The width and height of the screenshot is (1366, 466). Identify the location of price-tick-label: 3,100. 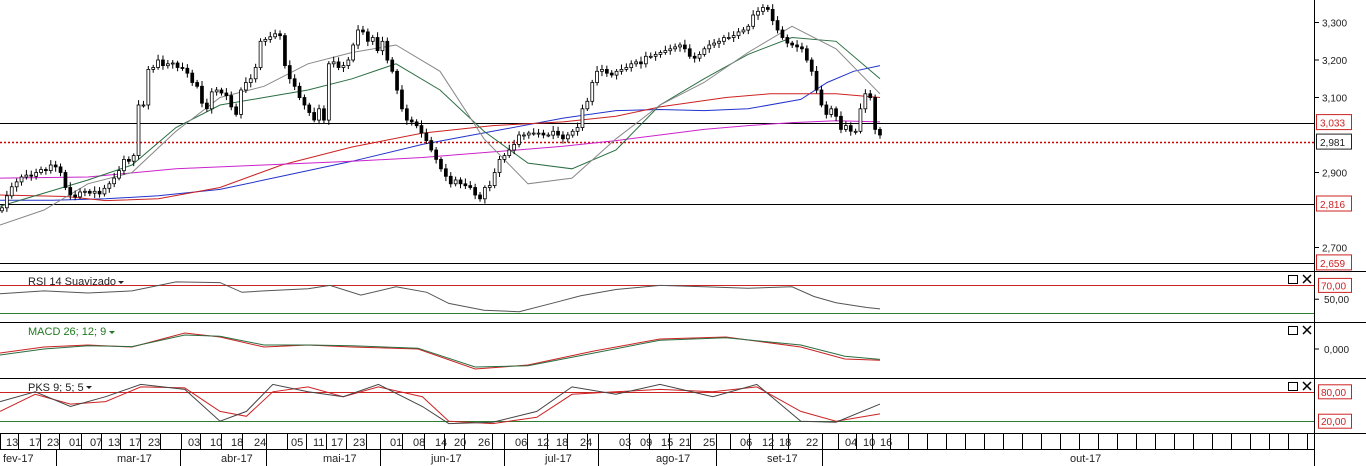
(1334, 99).